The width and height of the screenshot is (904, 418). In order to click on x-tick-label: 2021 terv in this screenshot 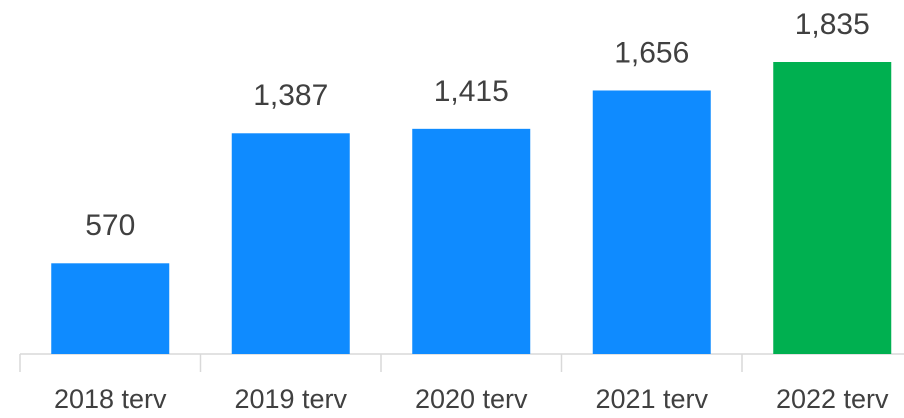, I will do `click(651, 399)`.